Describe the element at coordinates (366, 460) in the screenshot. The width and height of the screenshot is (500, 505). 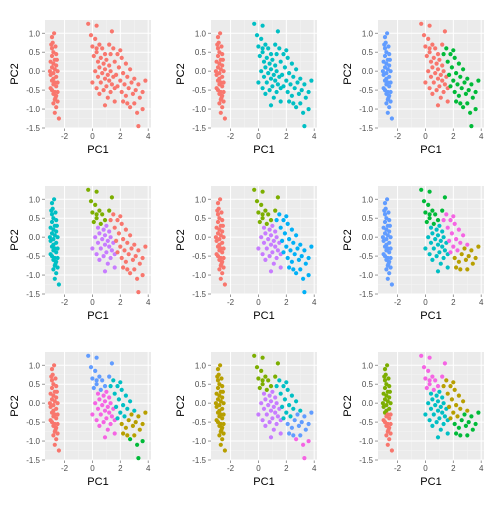
I see `y-tick-label: -1.5` at that location.